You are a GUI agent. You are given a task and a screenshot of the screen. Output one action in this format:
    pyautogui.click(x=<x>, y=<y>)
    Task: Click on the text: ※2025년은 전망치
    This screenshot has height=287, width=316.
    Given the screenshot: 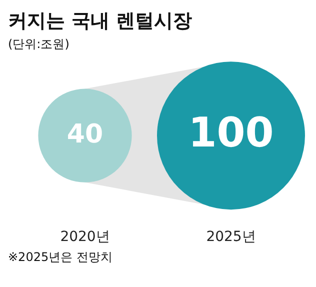 What is the action you would take?
    pyautogui.click(x=61, y=257)
    